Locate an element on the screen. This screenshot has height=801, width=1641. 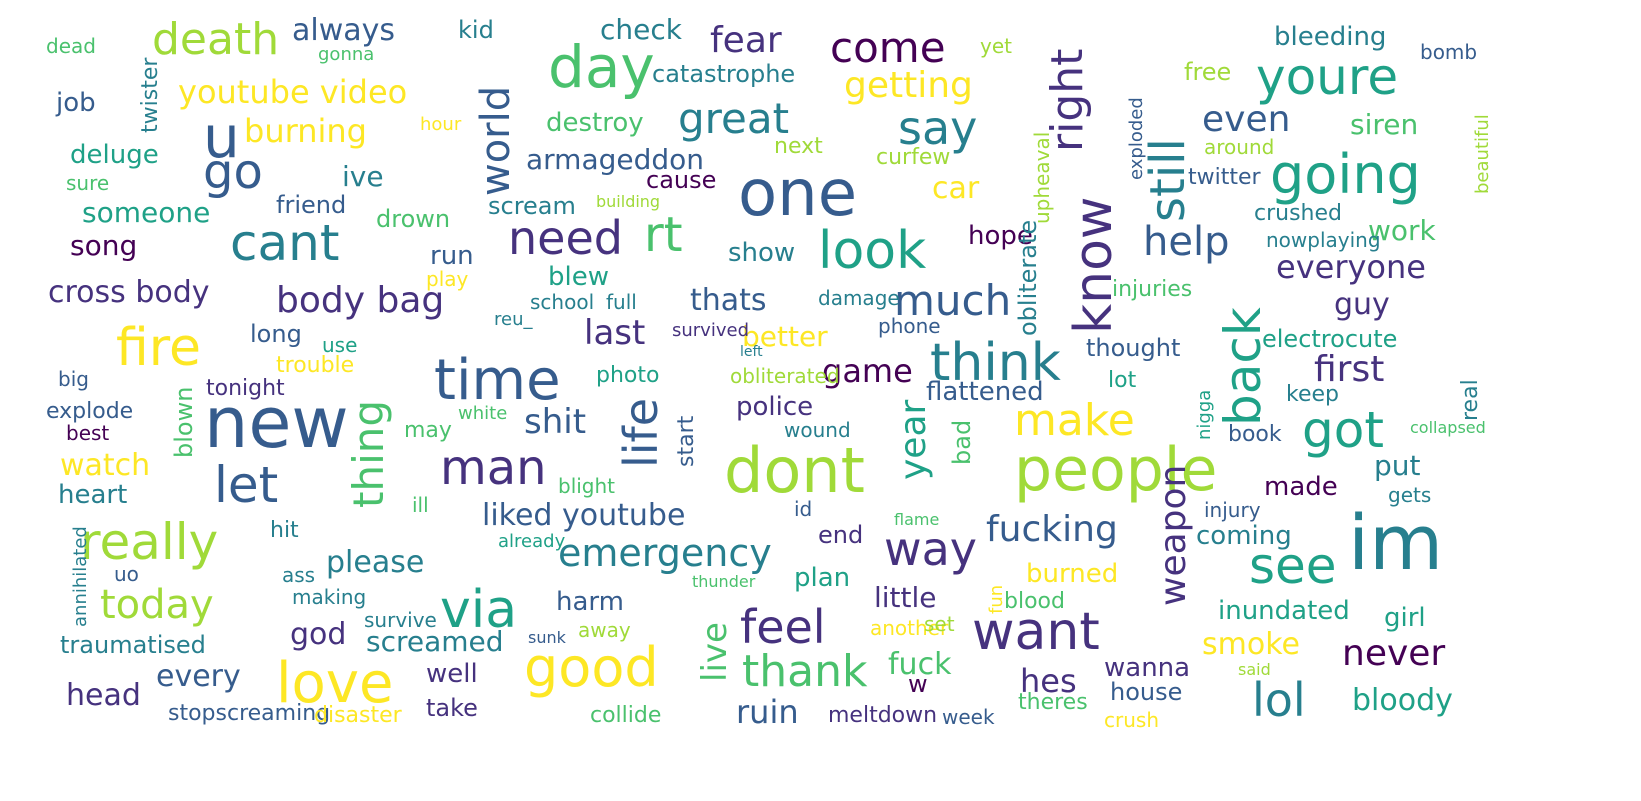
word-cloud-word: gets is located at coordinates (1410, 495).